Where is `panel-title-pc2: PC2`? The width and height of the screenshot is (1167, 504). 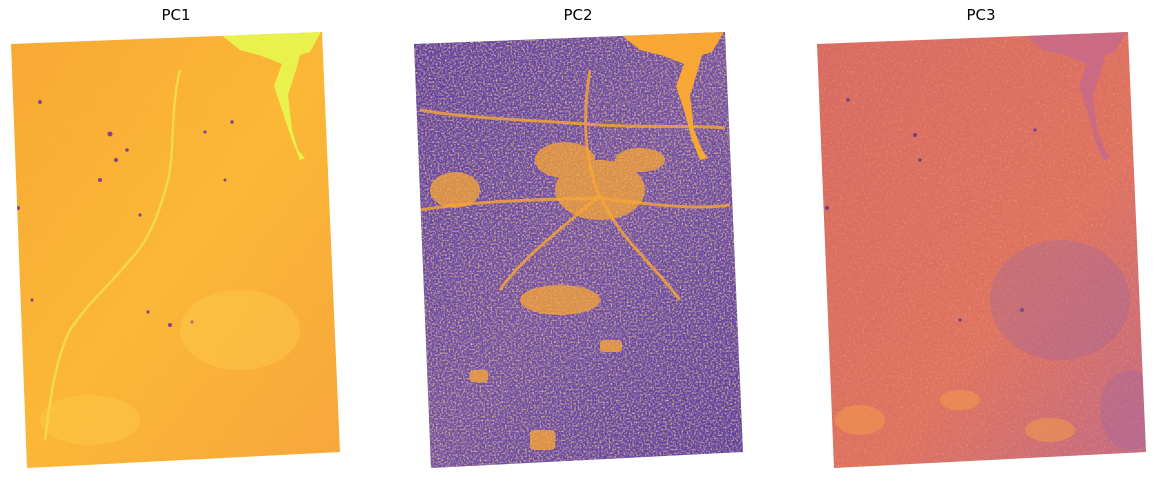 panel-title-pc2: PC2 is located at coordinates (578, 15).